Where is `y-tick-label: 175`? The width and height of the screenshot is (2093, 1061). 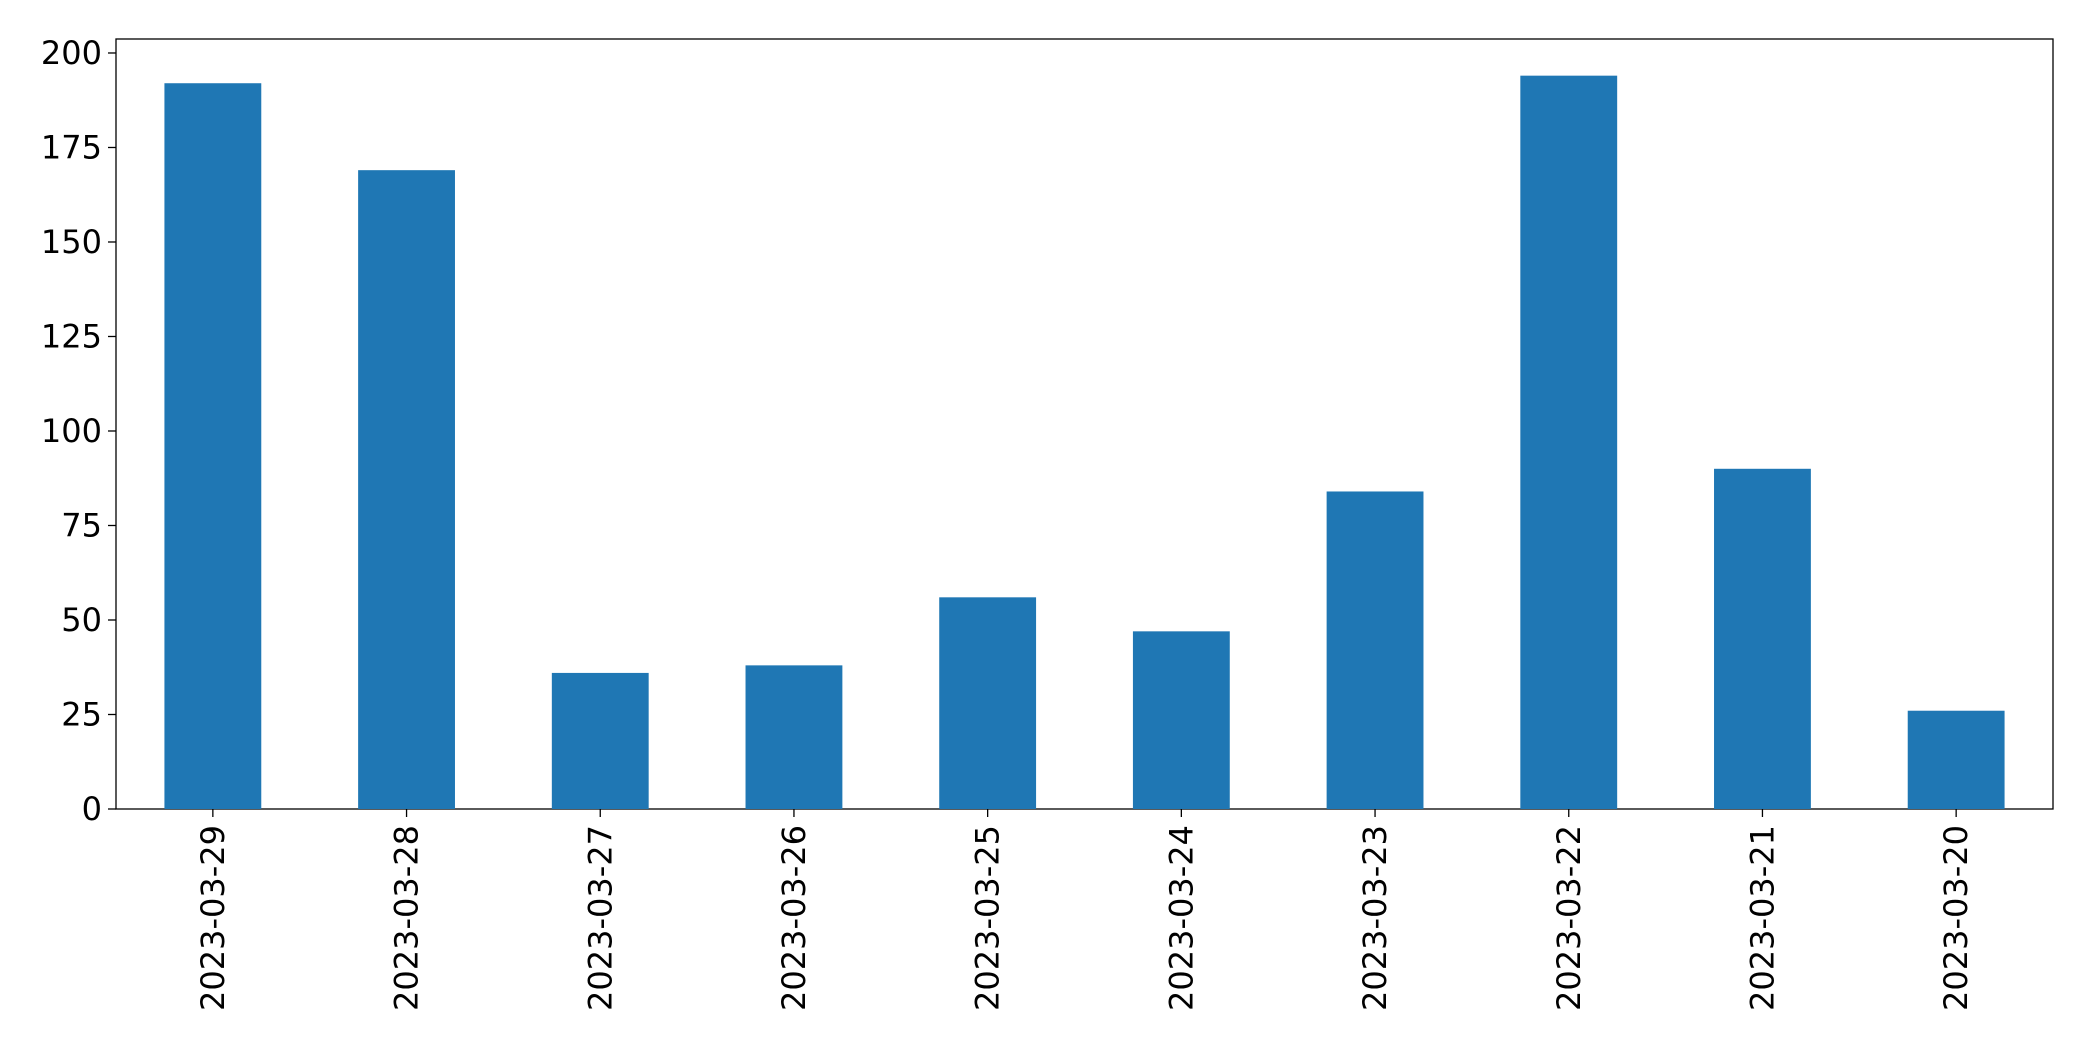
y-tick-label: 175 is located at coordinates (71, 147).